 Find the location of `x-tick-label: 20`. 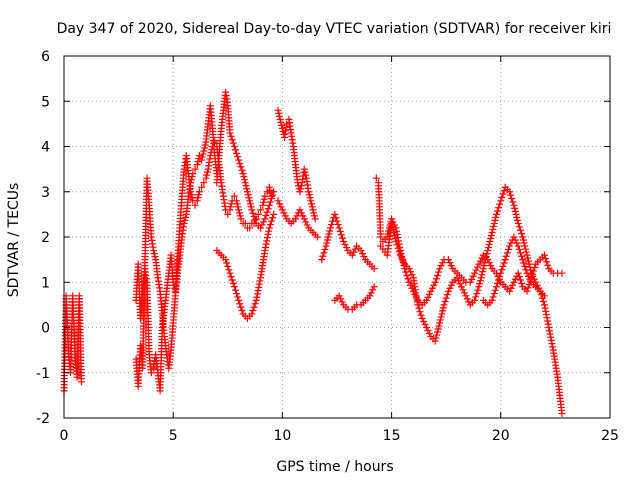

x-tick-label: 20 is located at coordinates (501, 436).